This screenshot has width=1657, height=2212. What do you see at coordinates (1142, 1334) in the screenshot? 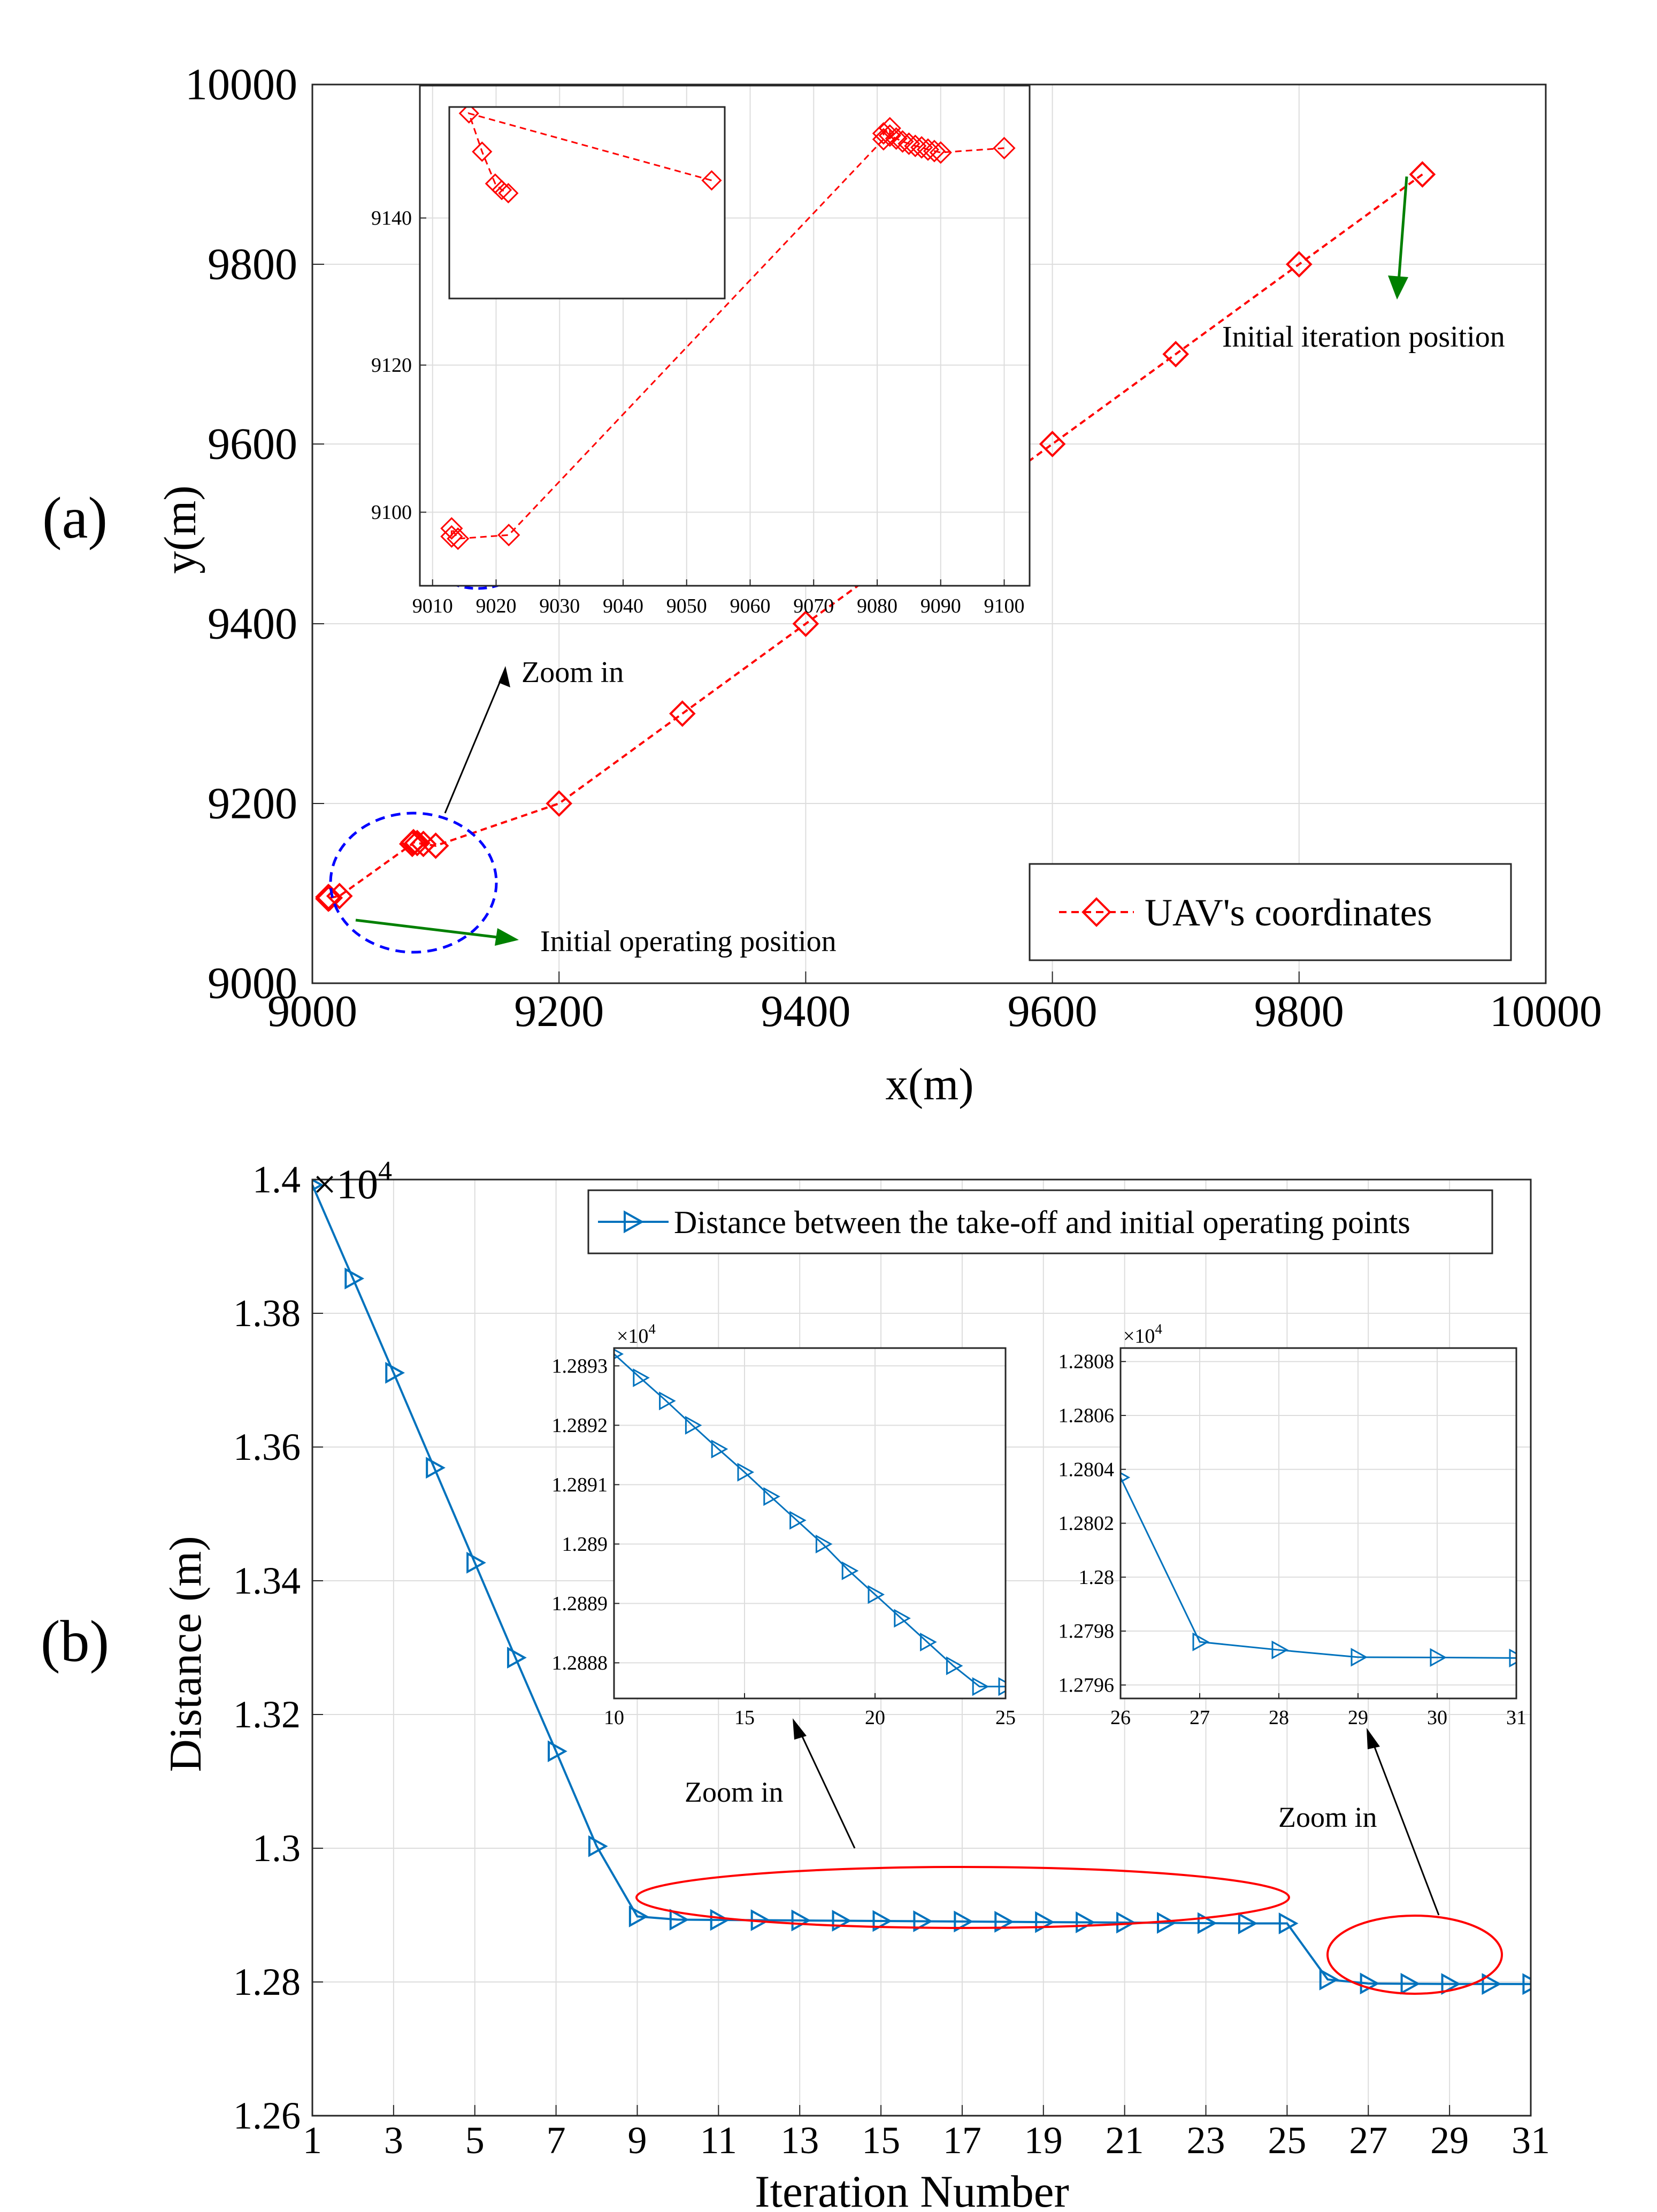
I see `b-inset-right-y-multiplier: ×10⁴` at bounding box center [1142, 1334].